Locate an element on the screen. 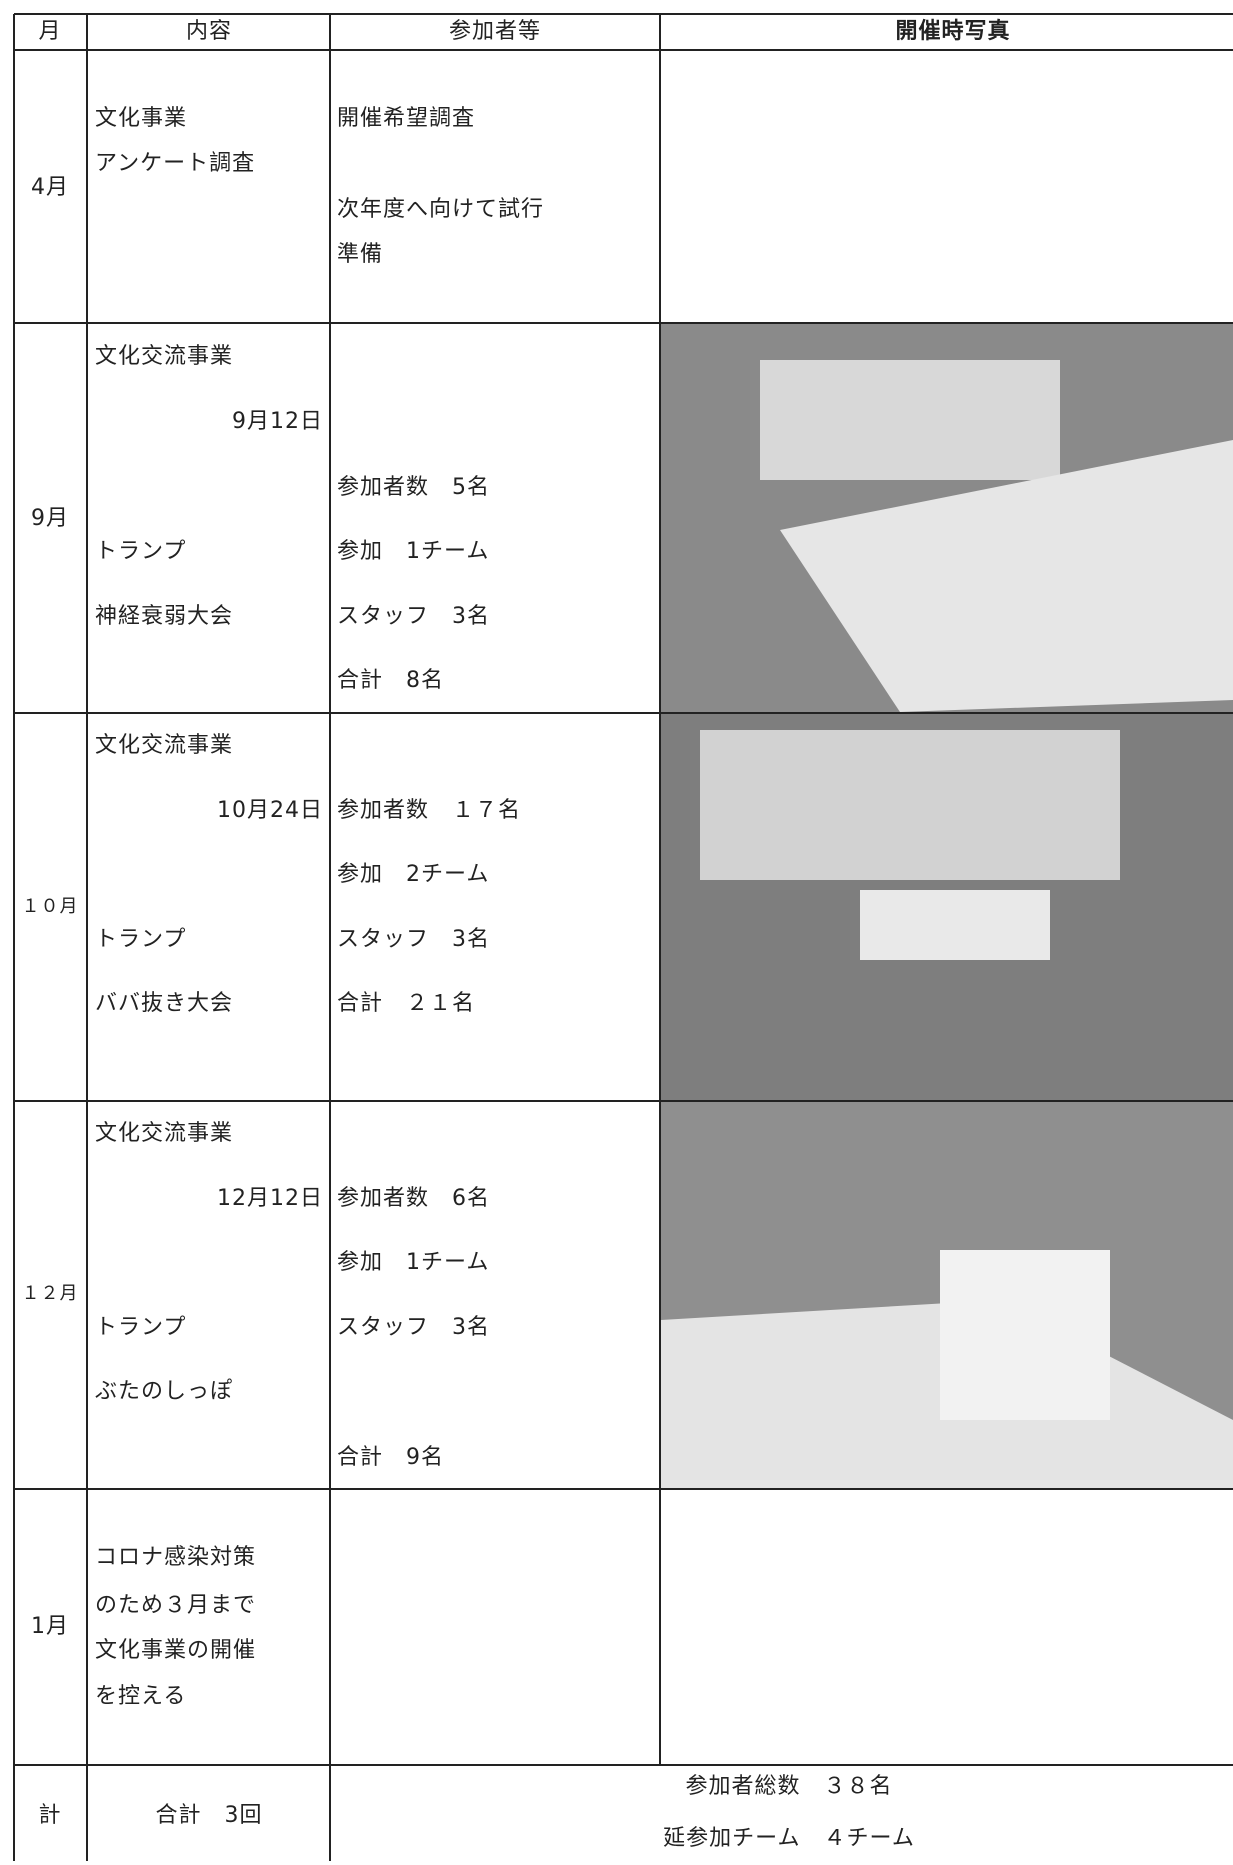 Image resolution: width=1233 pixels, height=1865 pixels. participant-line: 開催希望調査 is located at coordinates (406, 118).